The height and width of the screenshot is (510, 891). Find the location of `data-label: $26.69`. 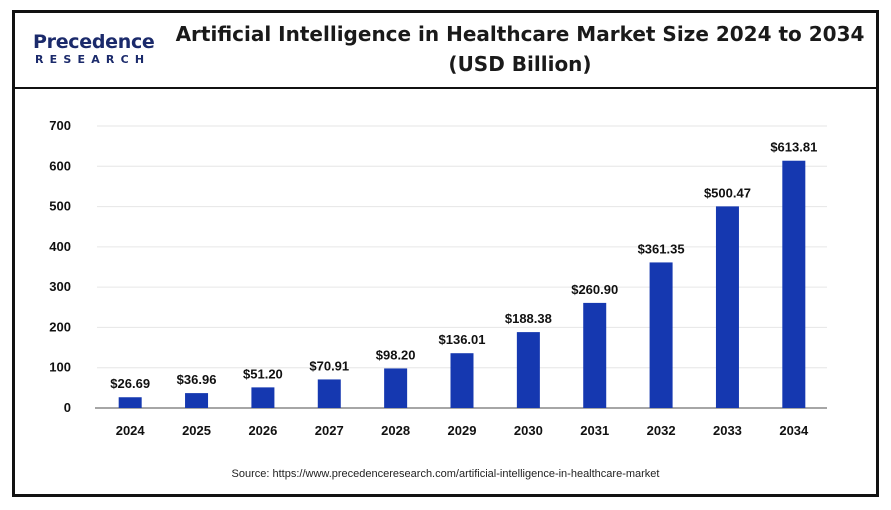

data-label: $26.69 is located at coordinates (130, 383).